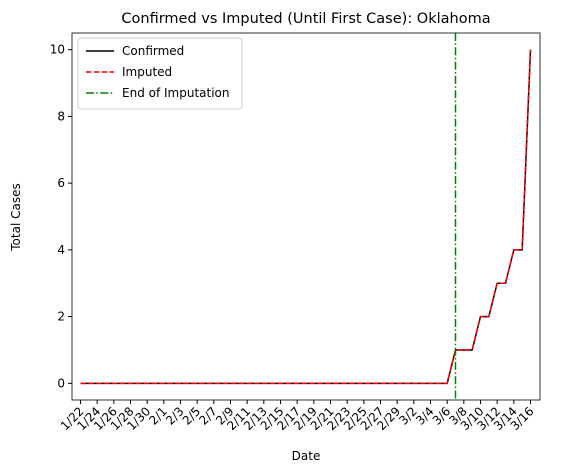  I want to click on y-tick-label: 4, so click(61, 250).